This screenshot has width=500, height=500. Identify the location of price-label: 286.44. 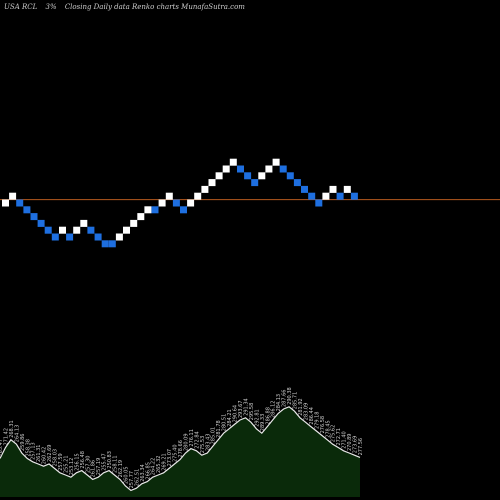
(312, 416).